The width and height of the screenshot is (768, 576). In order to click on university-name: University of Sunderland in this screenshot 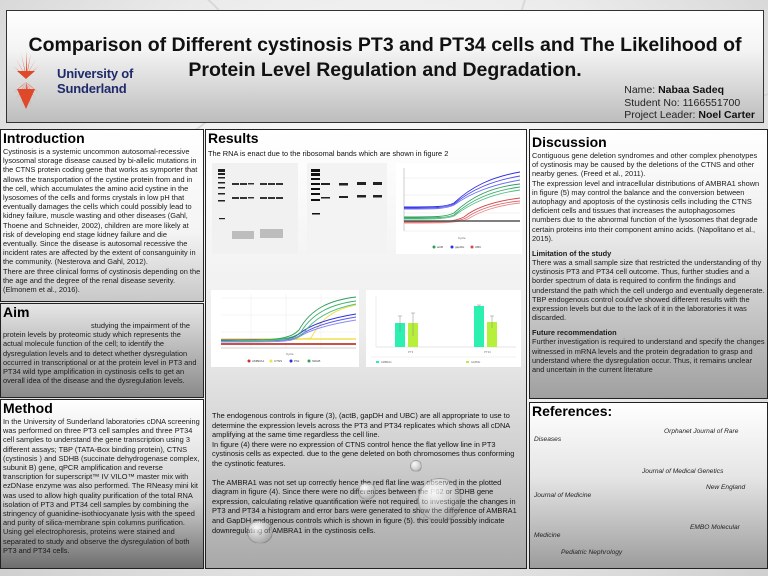, I will do `click(95, 81)`.